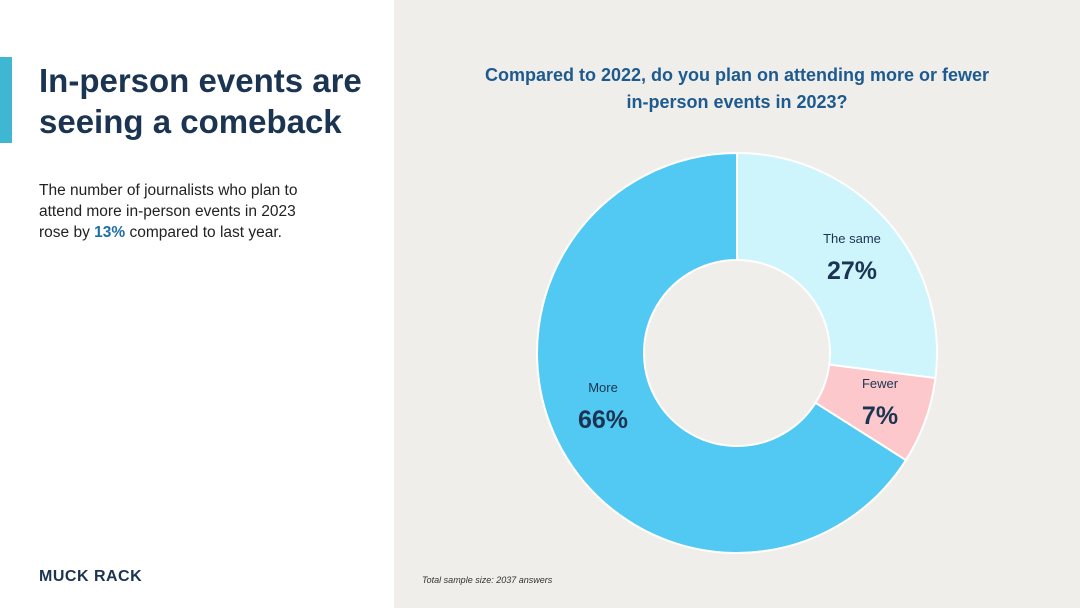 Image resolution: width=1080 pixels, height=608 pixels. I want to click on muck-rack-logo: MUCK RACK, so click(91, 576).